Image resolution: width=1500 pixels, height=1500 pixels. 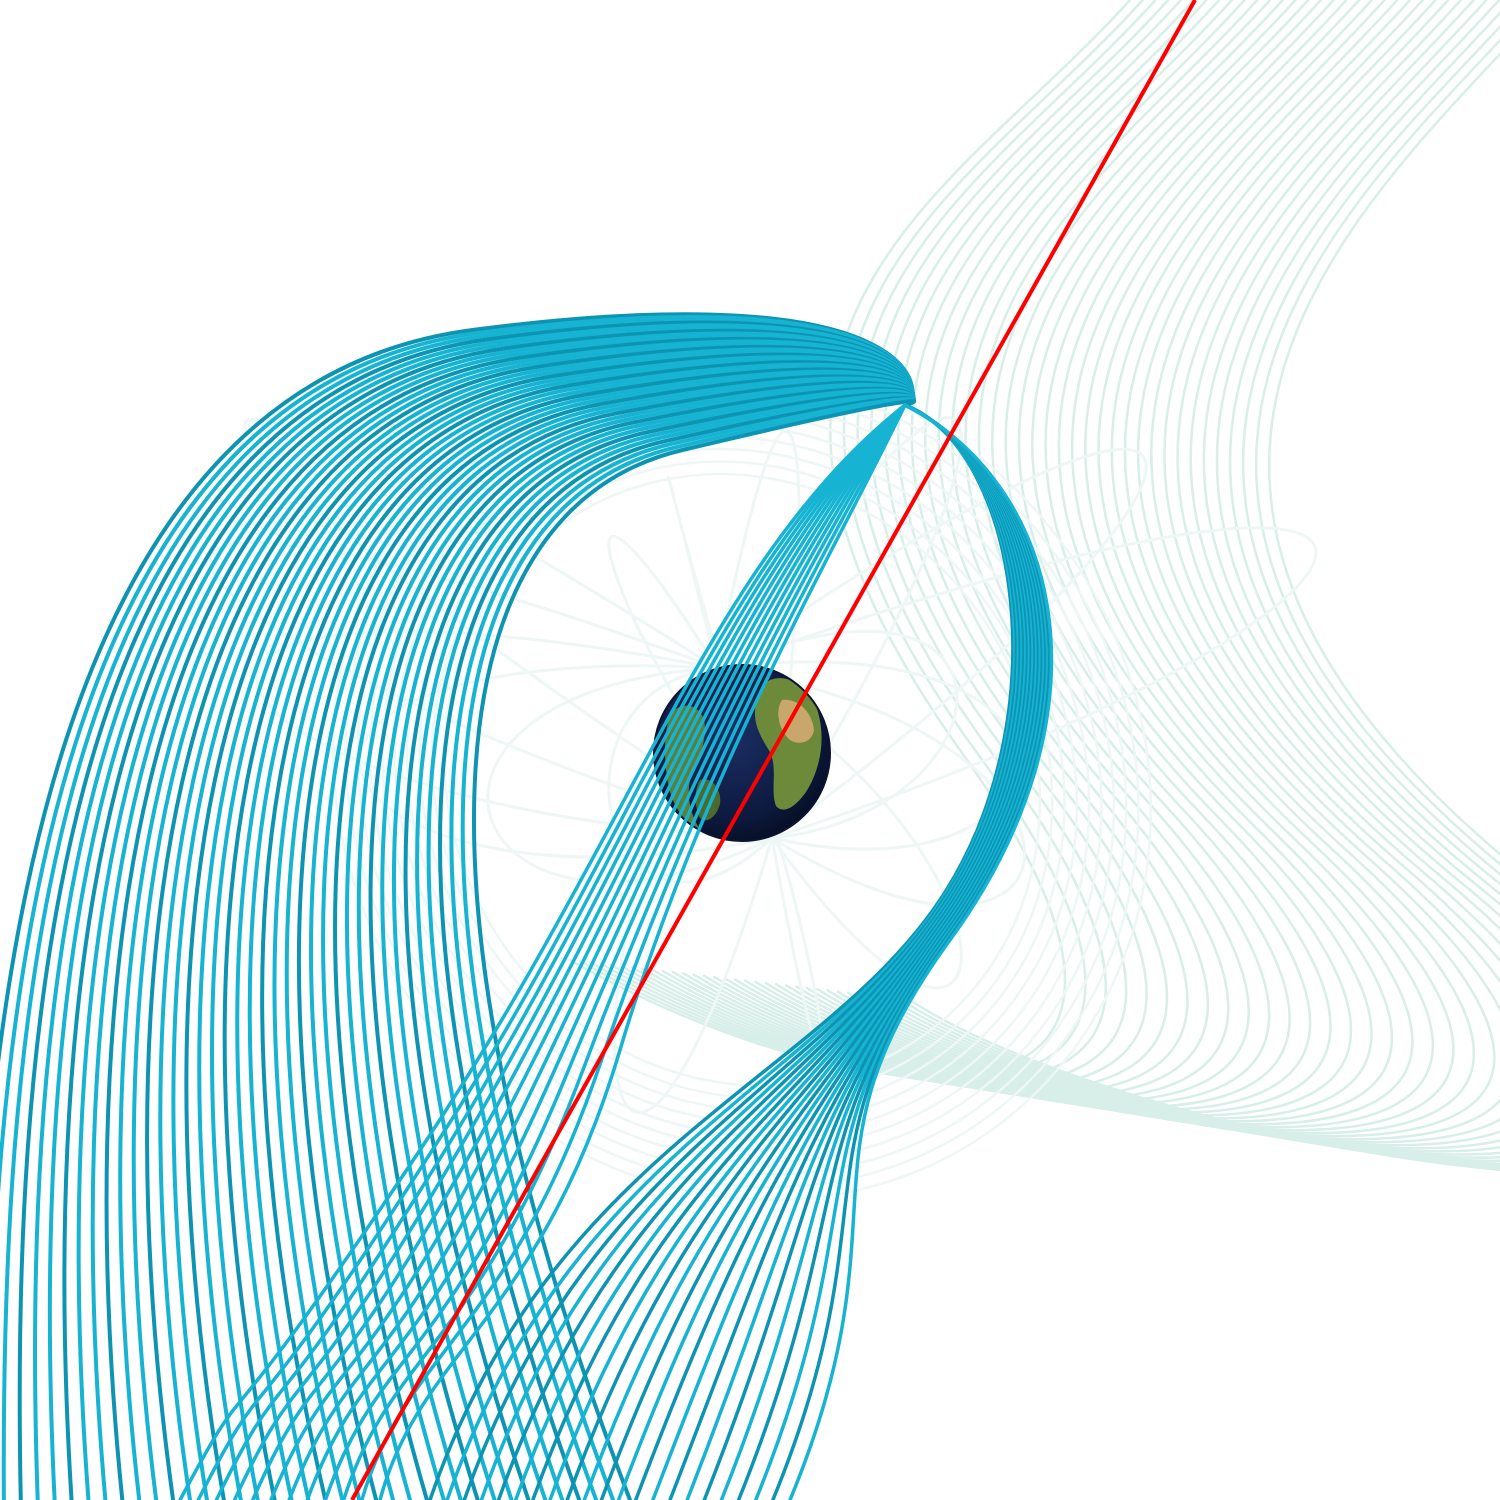 I want to click on continent-shade, so click(x=708, y=800).